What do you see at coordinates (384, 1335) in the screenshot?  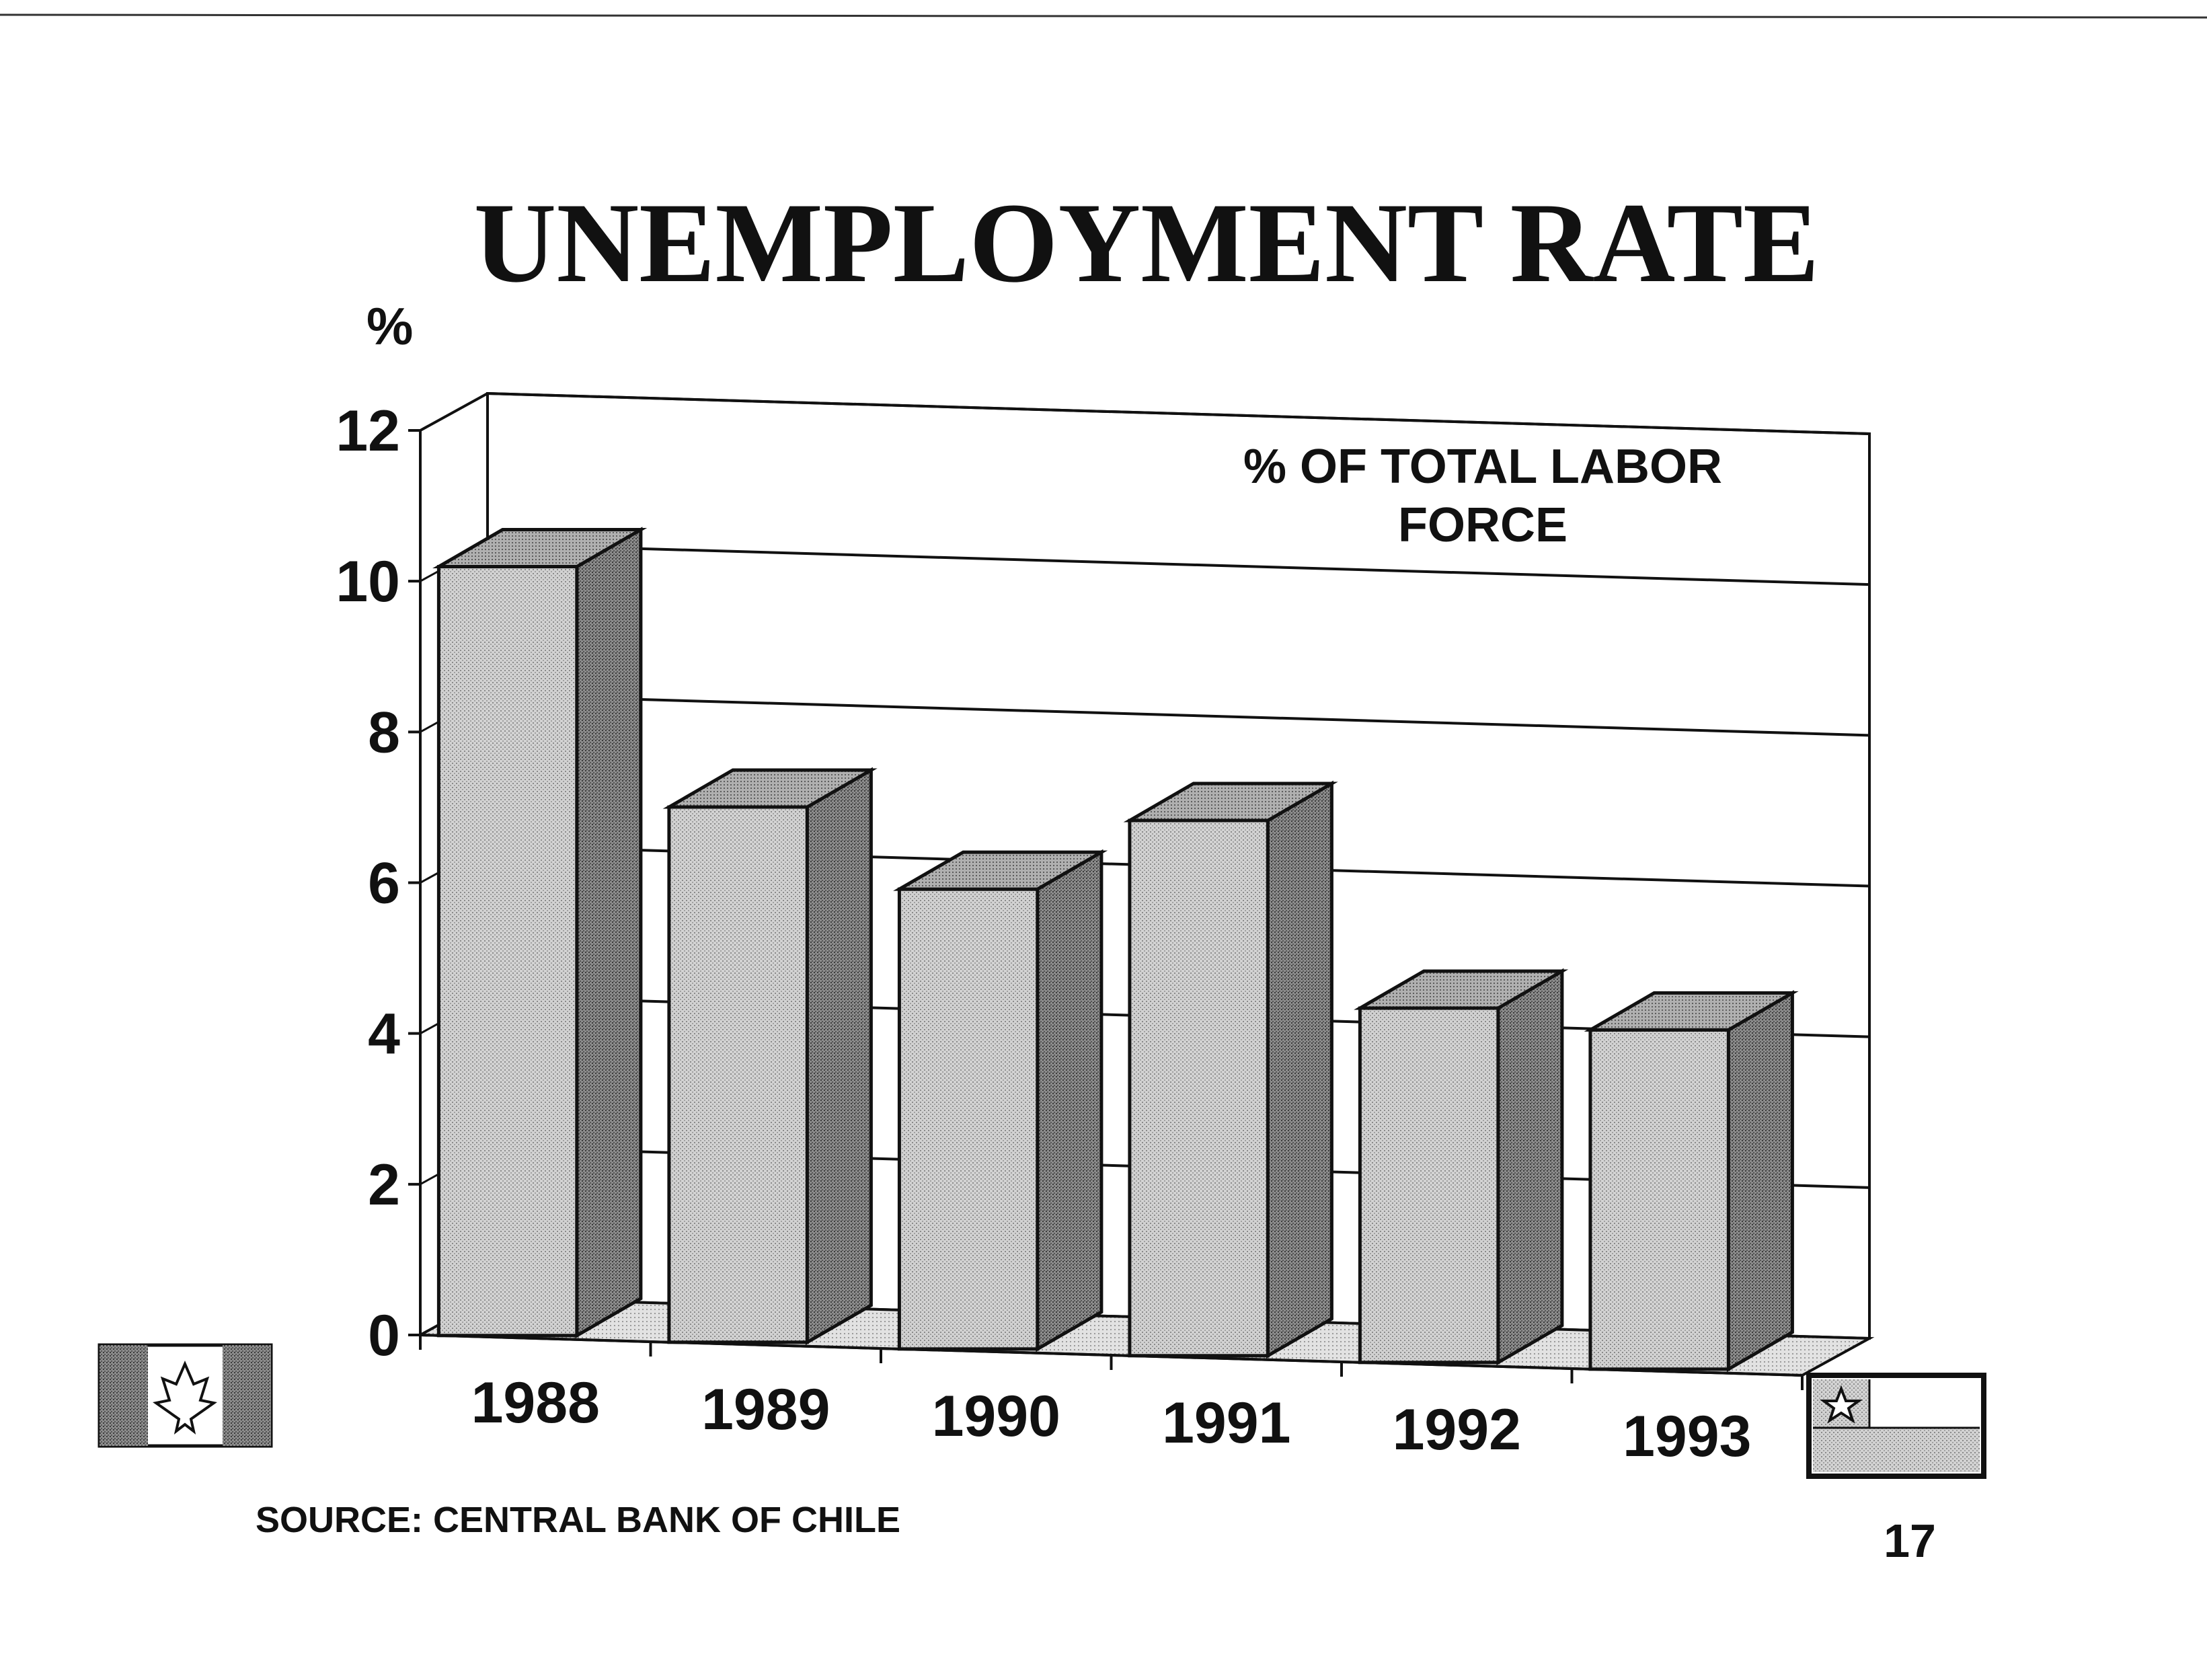 I see `y-tick-label: 0` at bounding box center [384, 1335].